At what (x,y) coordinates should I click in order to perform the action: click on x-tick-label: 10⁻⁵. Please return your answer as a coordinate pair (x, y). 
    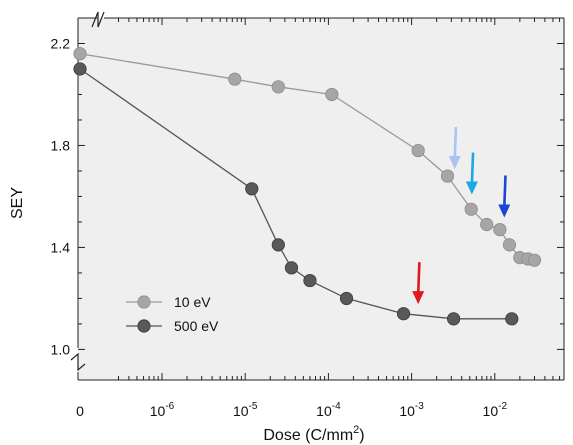
    Looking at the image, I should click on (245, 410).